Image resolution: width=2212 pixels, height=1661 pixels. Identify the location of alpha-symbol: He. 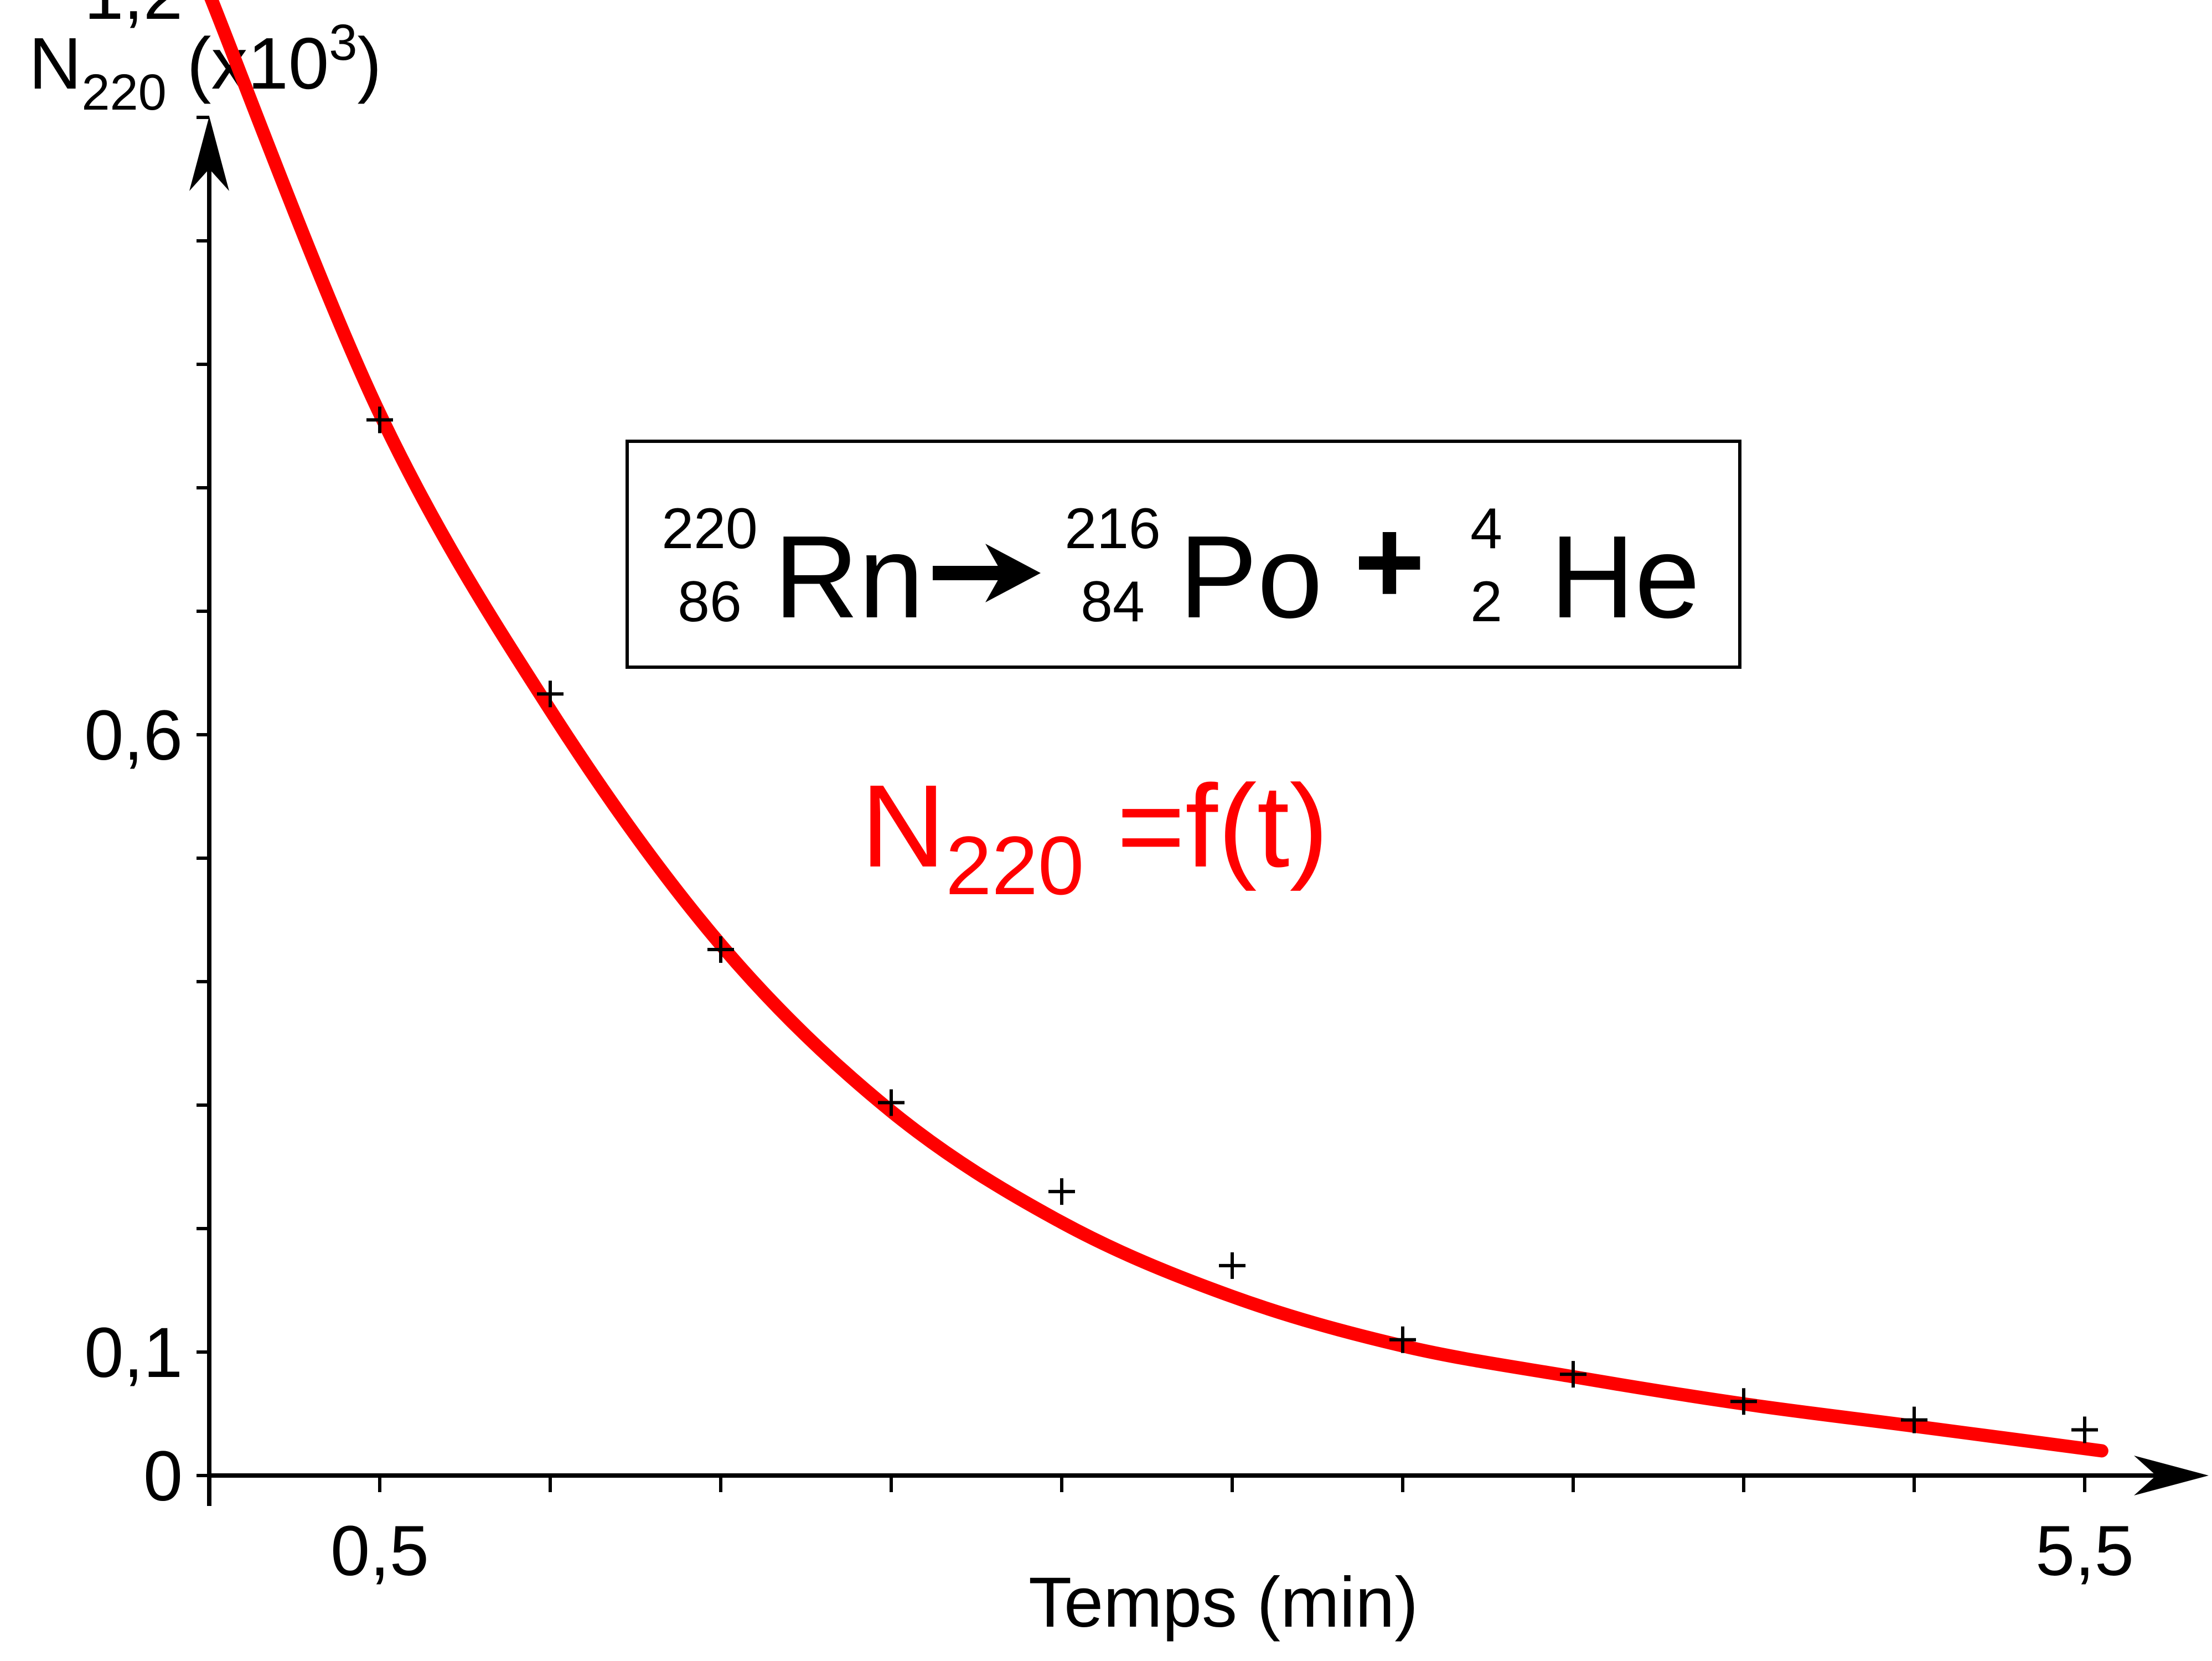
(1625, 576).